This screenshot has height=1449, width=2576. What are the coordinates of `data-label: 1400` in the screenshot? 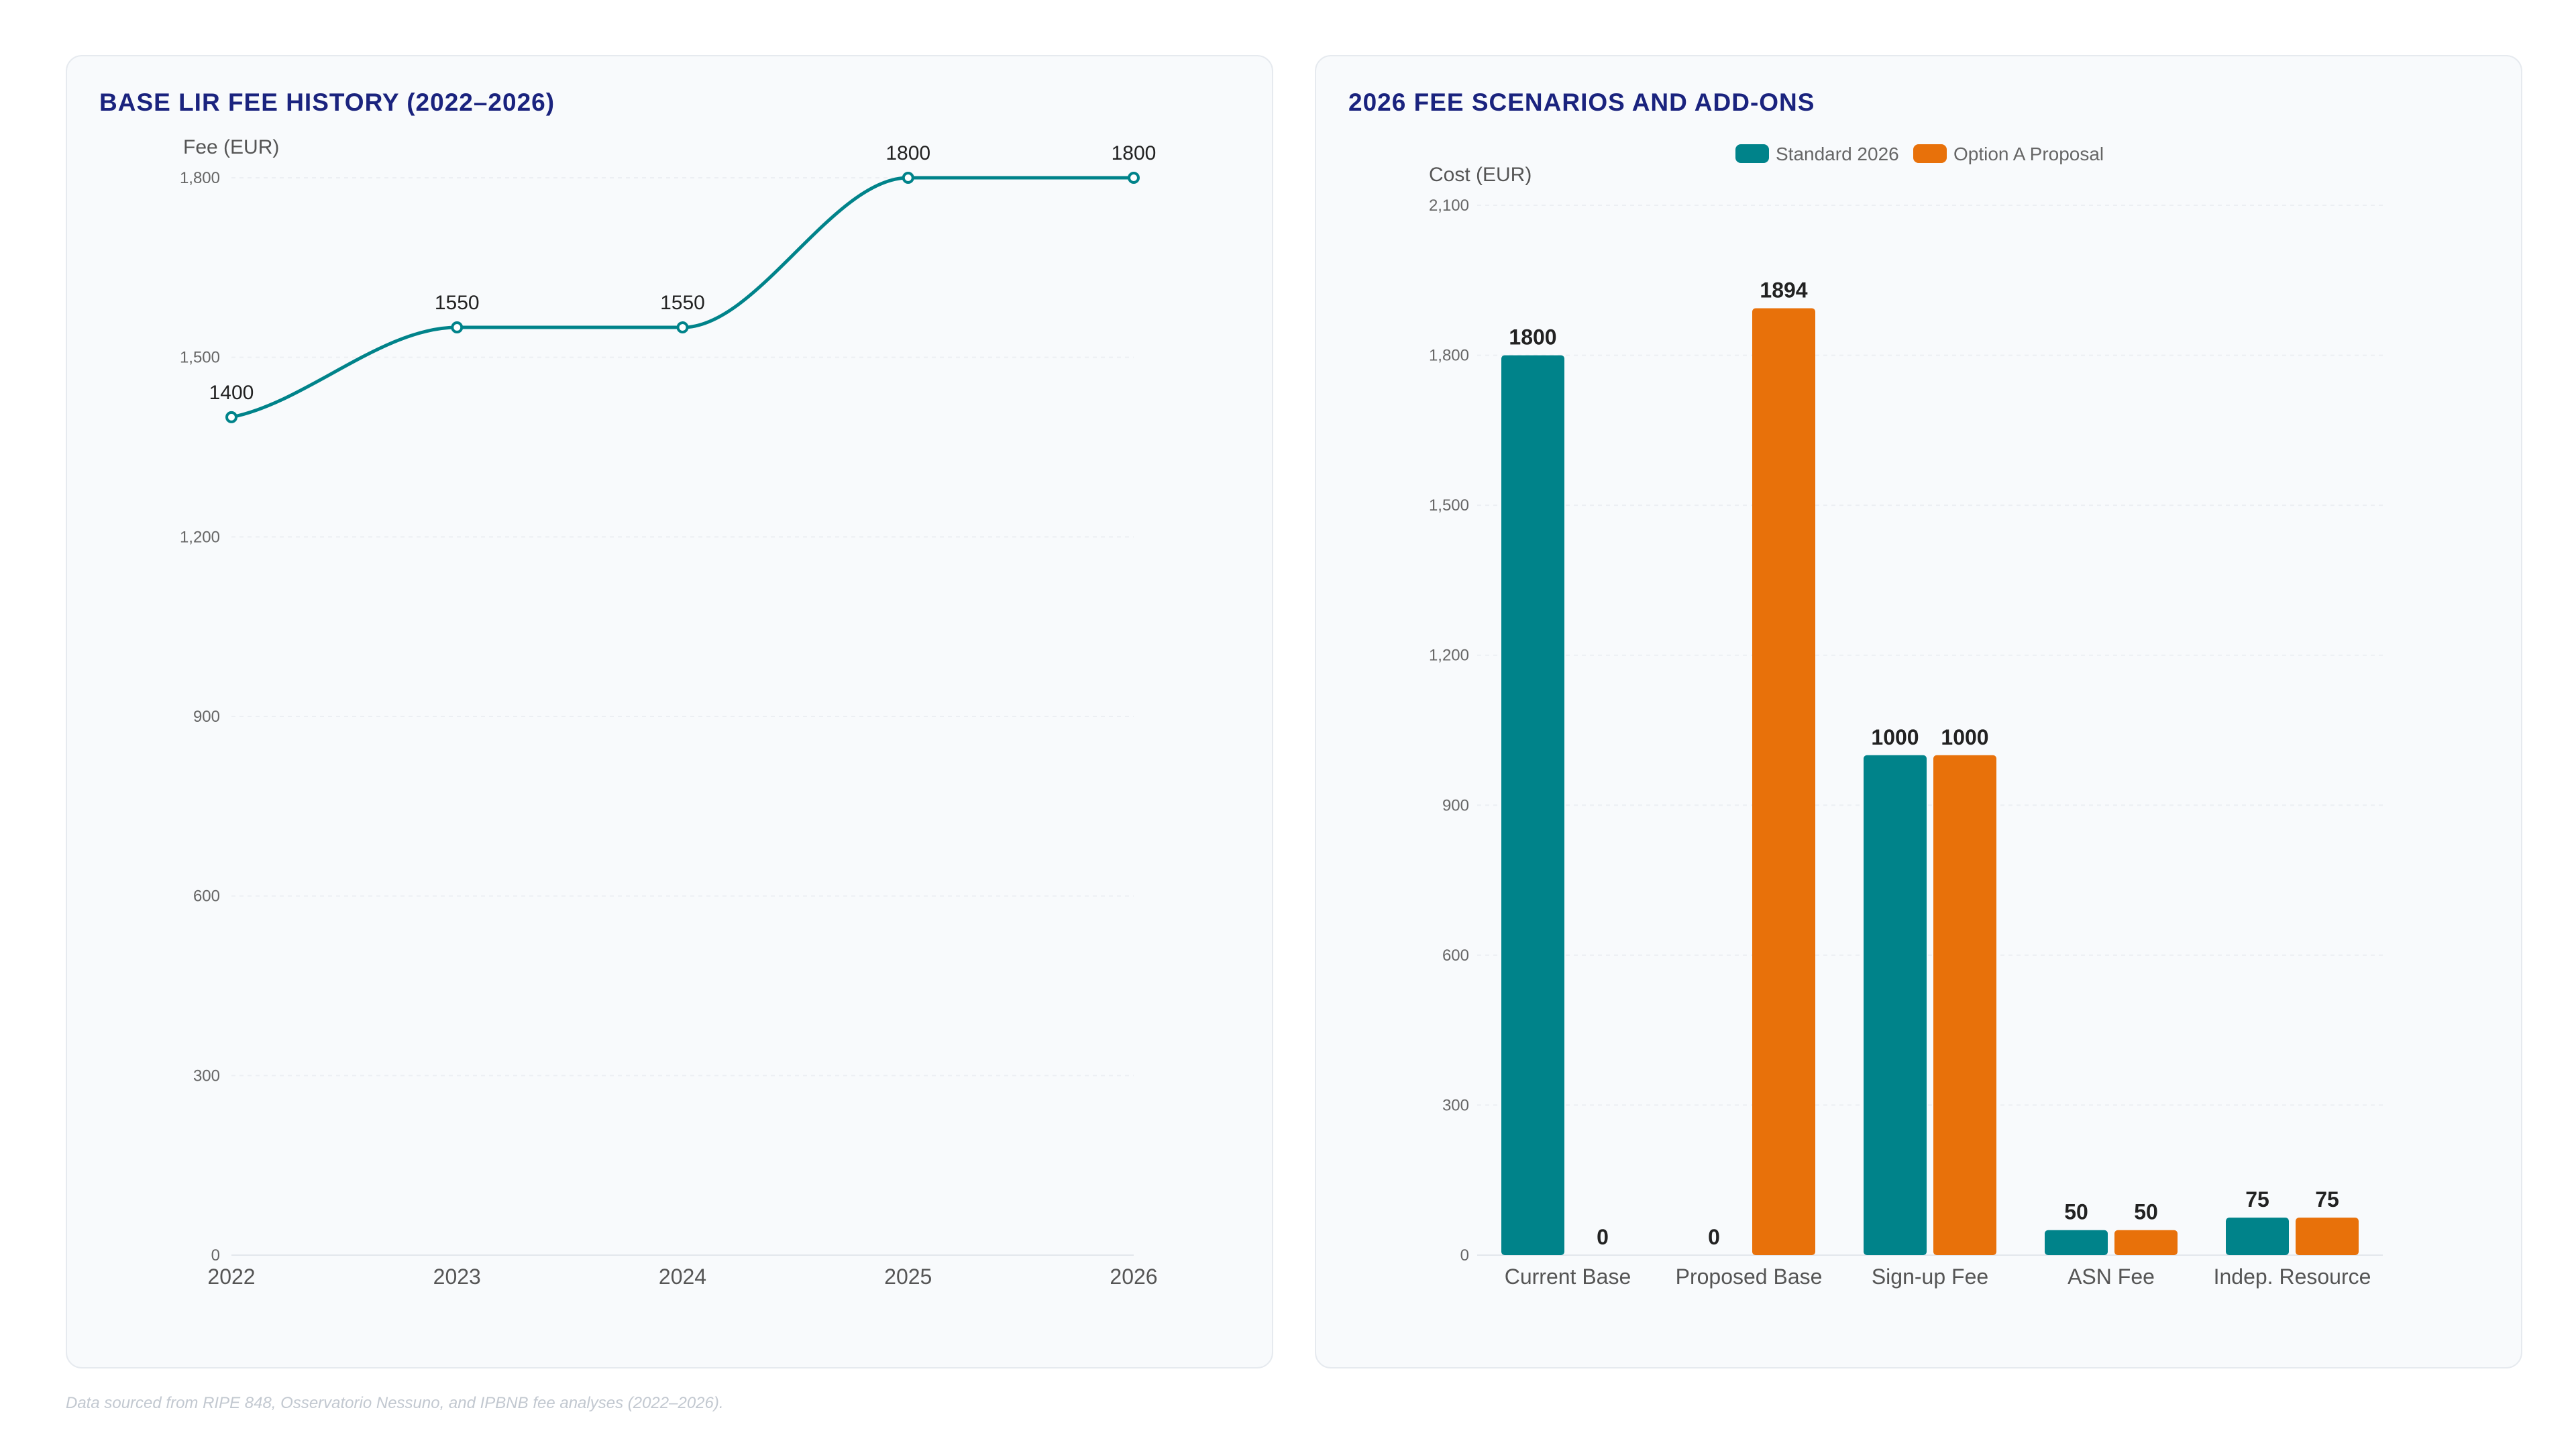 It's located at (231, 393).